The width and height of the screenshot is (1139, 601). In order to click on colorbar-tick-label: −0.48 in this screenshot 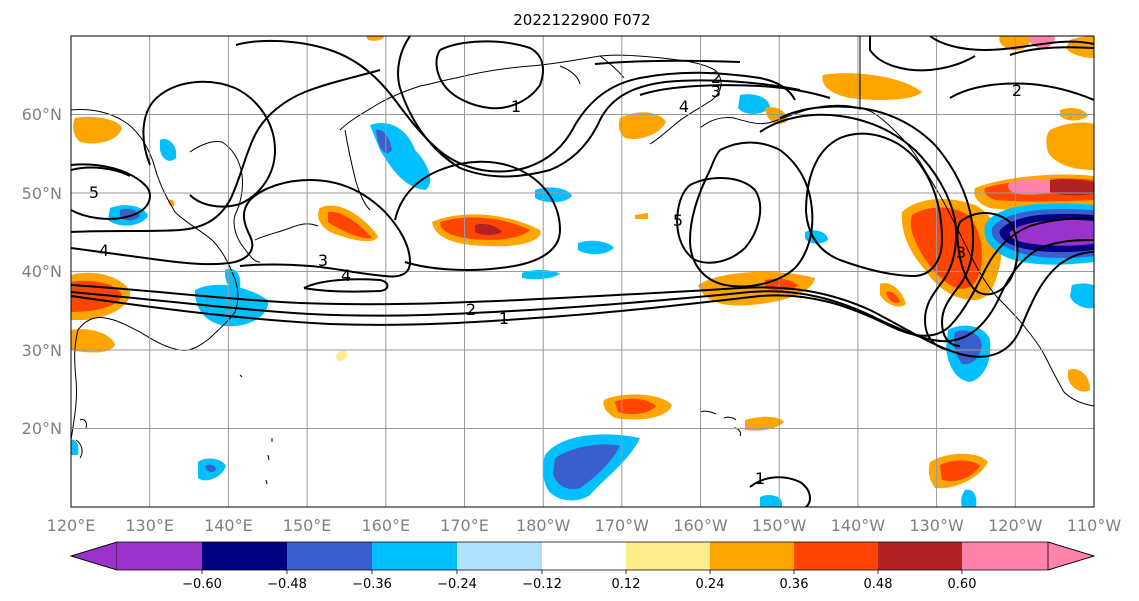, I will do `click(287, 584)`.